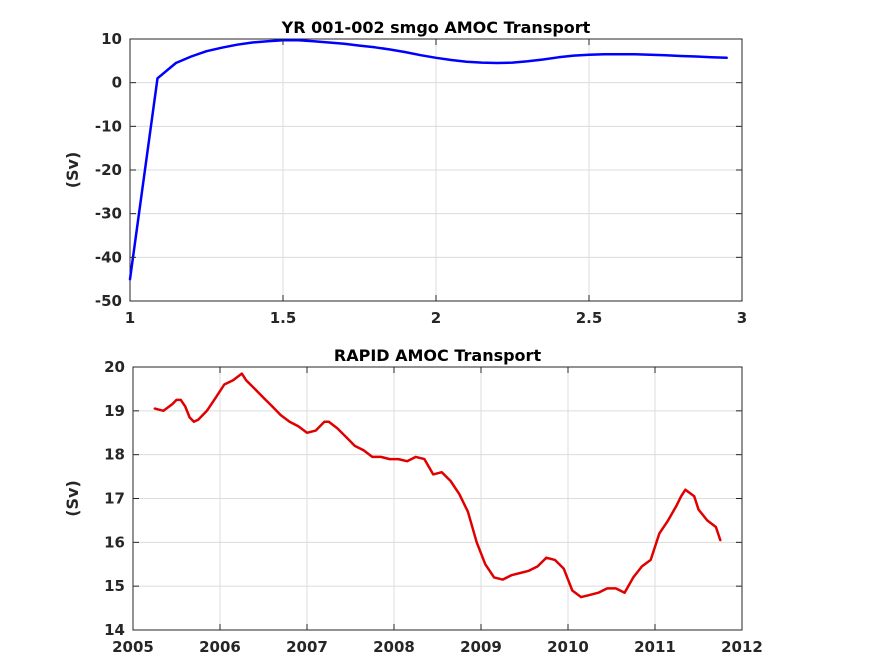 This screenshot has width=875, height=656. Describe the element at coordinates (108, 170) in the screenshot. I see `y-tick-label: -20` at that location.